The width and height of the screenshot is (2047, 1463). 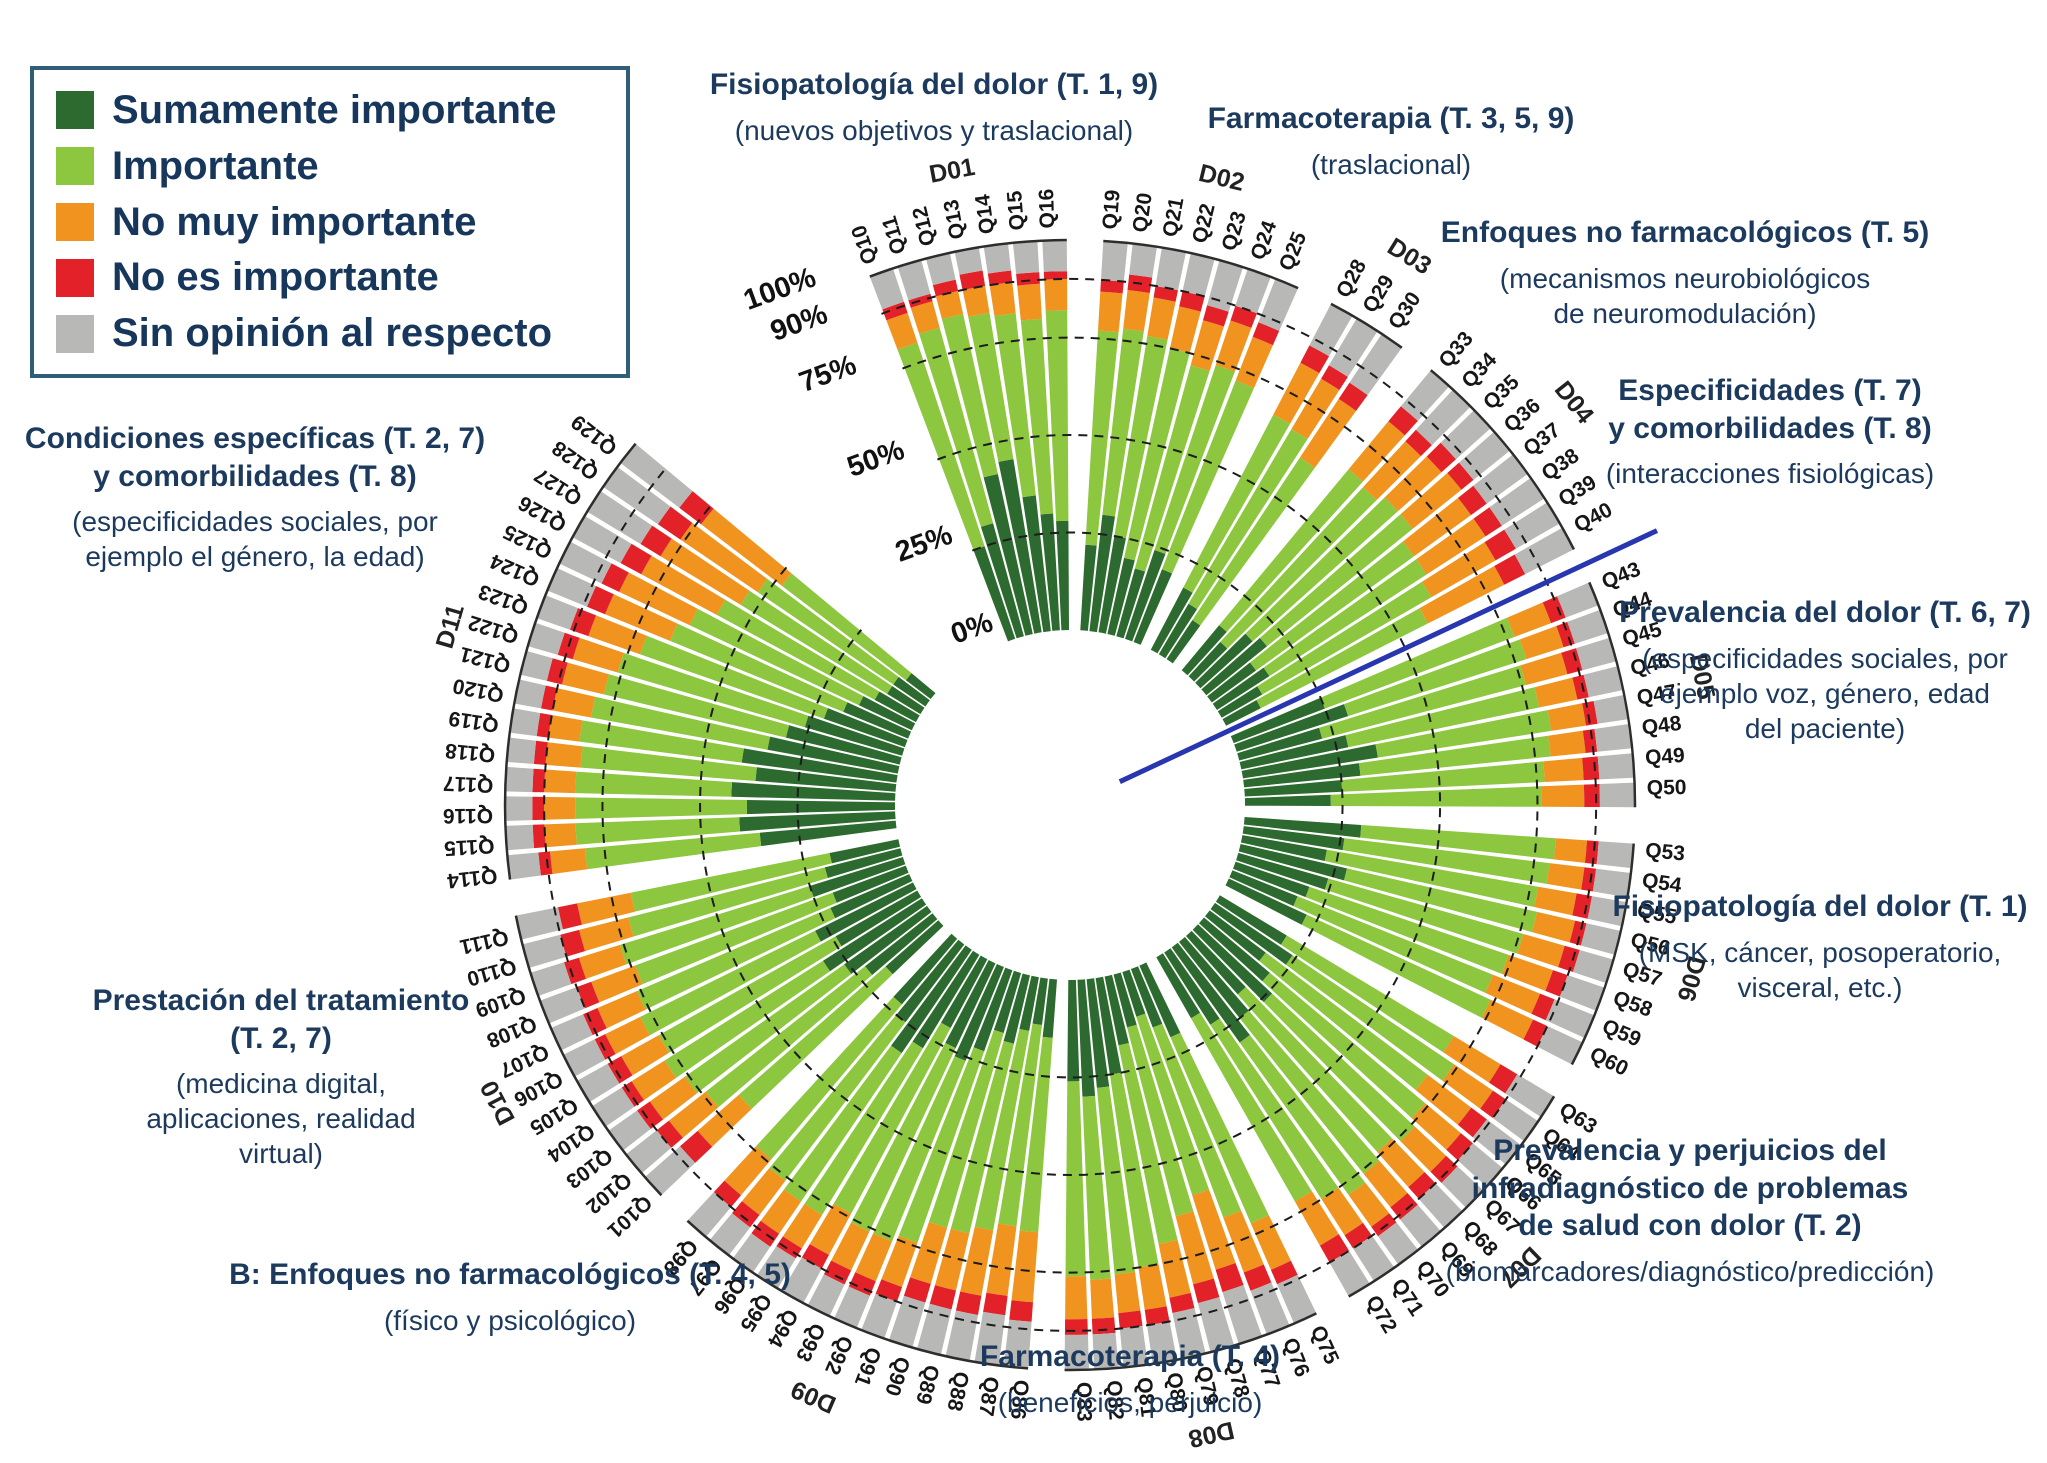 What do you see at coordinates (1070, 805) in the screenshot?
I see `grid-ring` at bounding box center [1070, 805].